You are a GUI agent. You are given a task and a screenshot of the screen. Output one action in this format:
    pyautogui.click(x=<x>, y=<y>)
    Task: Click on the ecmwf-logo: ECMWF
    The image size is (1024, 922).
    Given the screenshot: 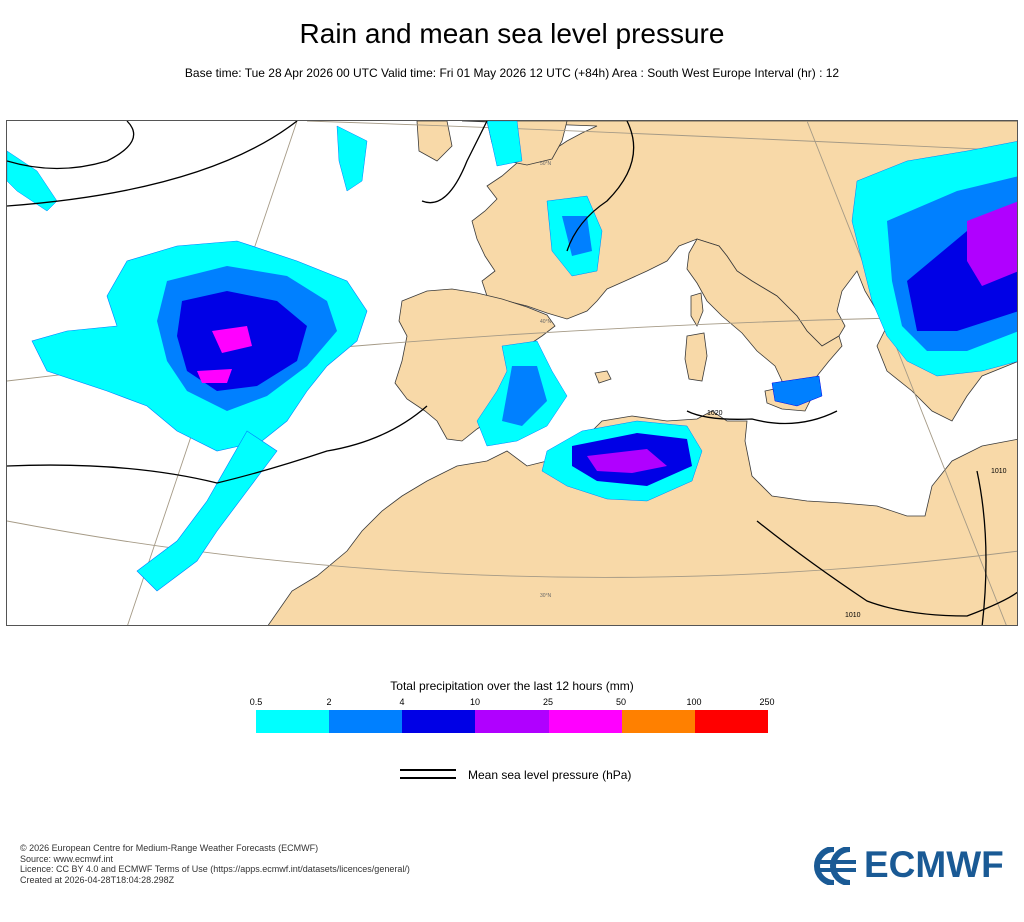 What is the action you would take?
    pyautogui.click(x=912, y=865)
    